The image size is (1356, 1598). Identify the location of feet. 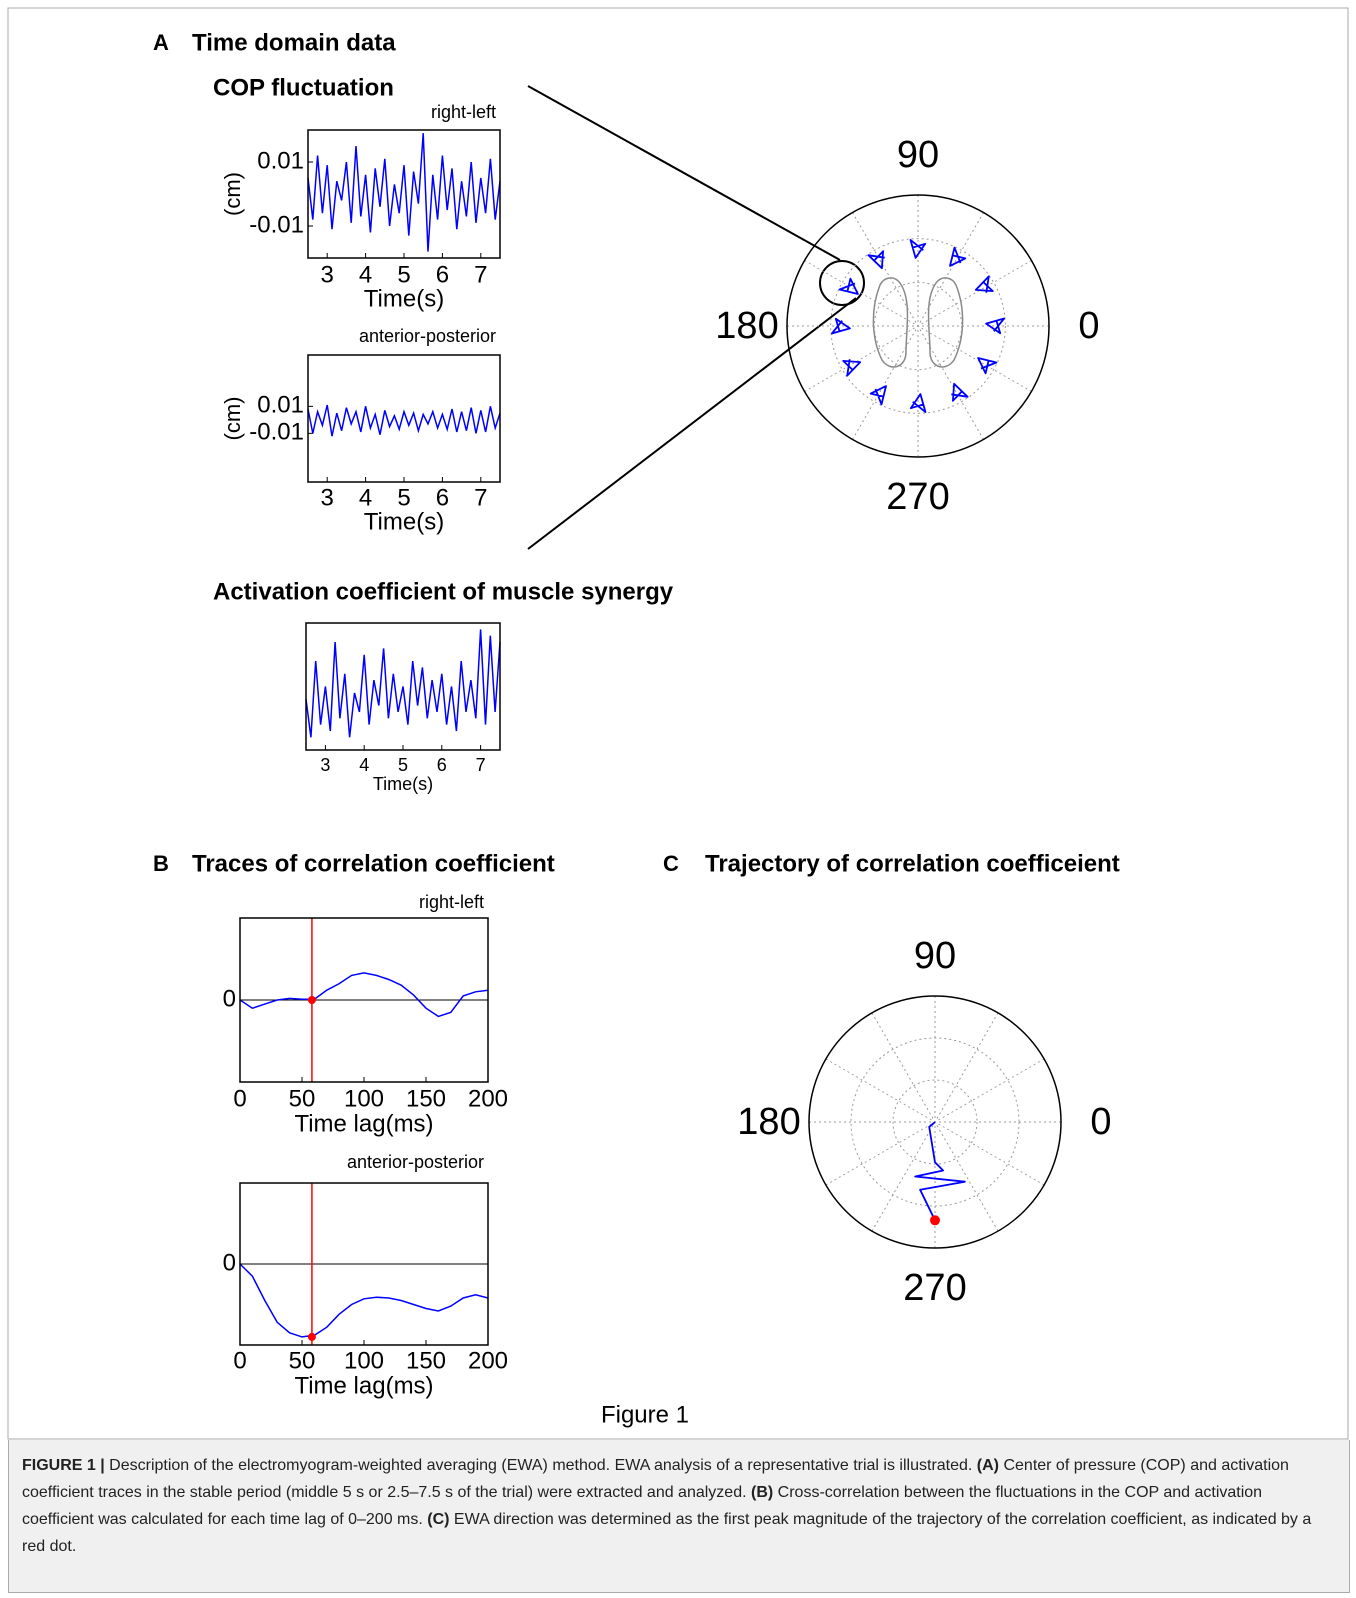
(918, 322).